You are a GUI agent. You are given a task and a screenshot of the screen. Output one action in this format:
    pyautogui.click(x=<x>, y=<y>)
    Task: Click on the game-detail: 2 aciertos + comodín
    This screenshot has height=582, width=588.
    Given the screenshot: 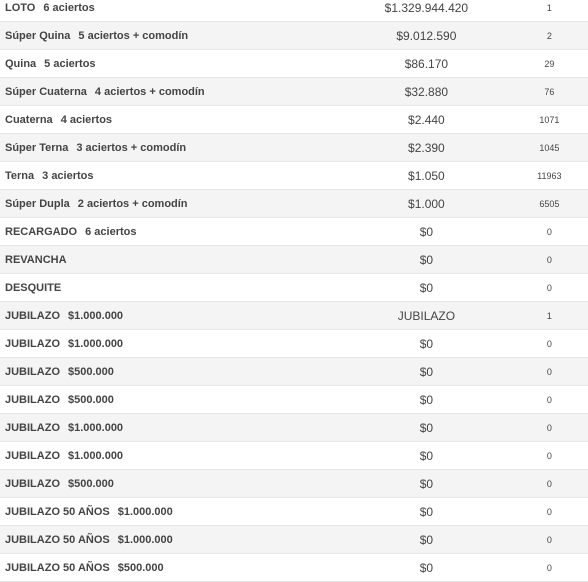 What is the action you would take?
    pyautogui.click(x=132, y=203)
    